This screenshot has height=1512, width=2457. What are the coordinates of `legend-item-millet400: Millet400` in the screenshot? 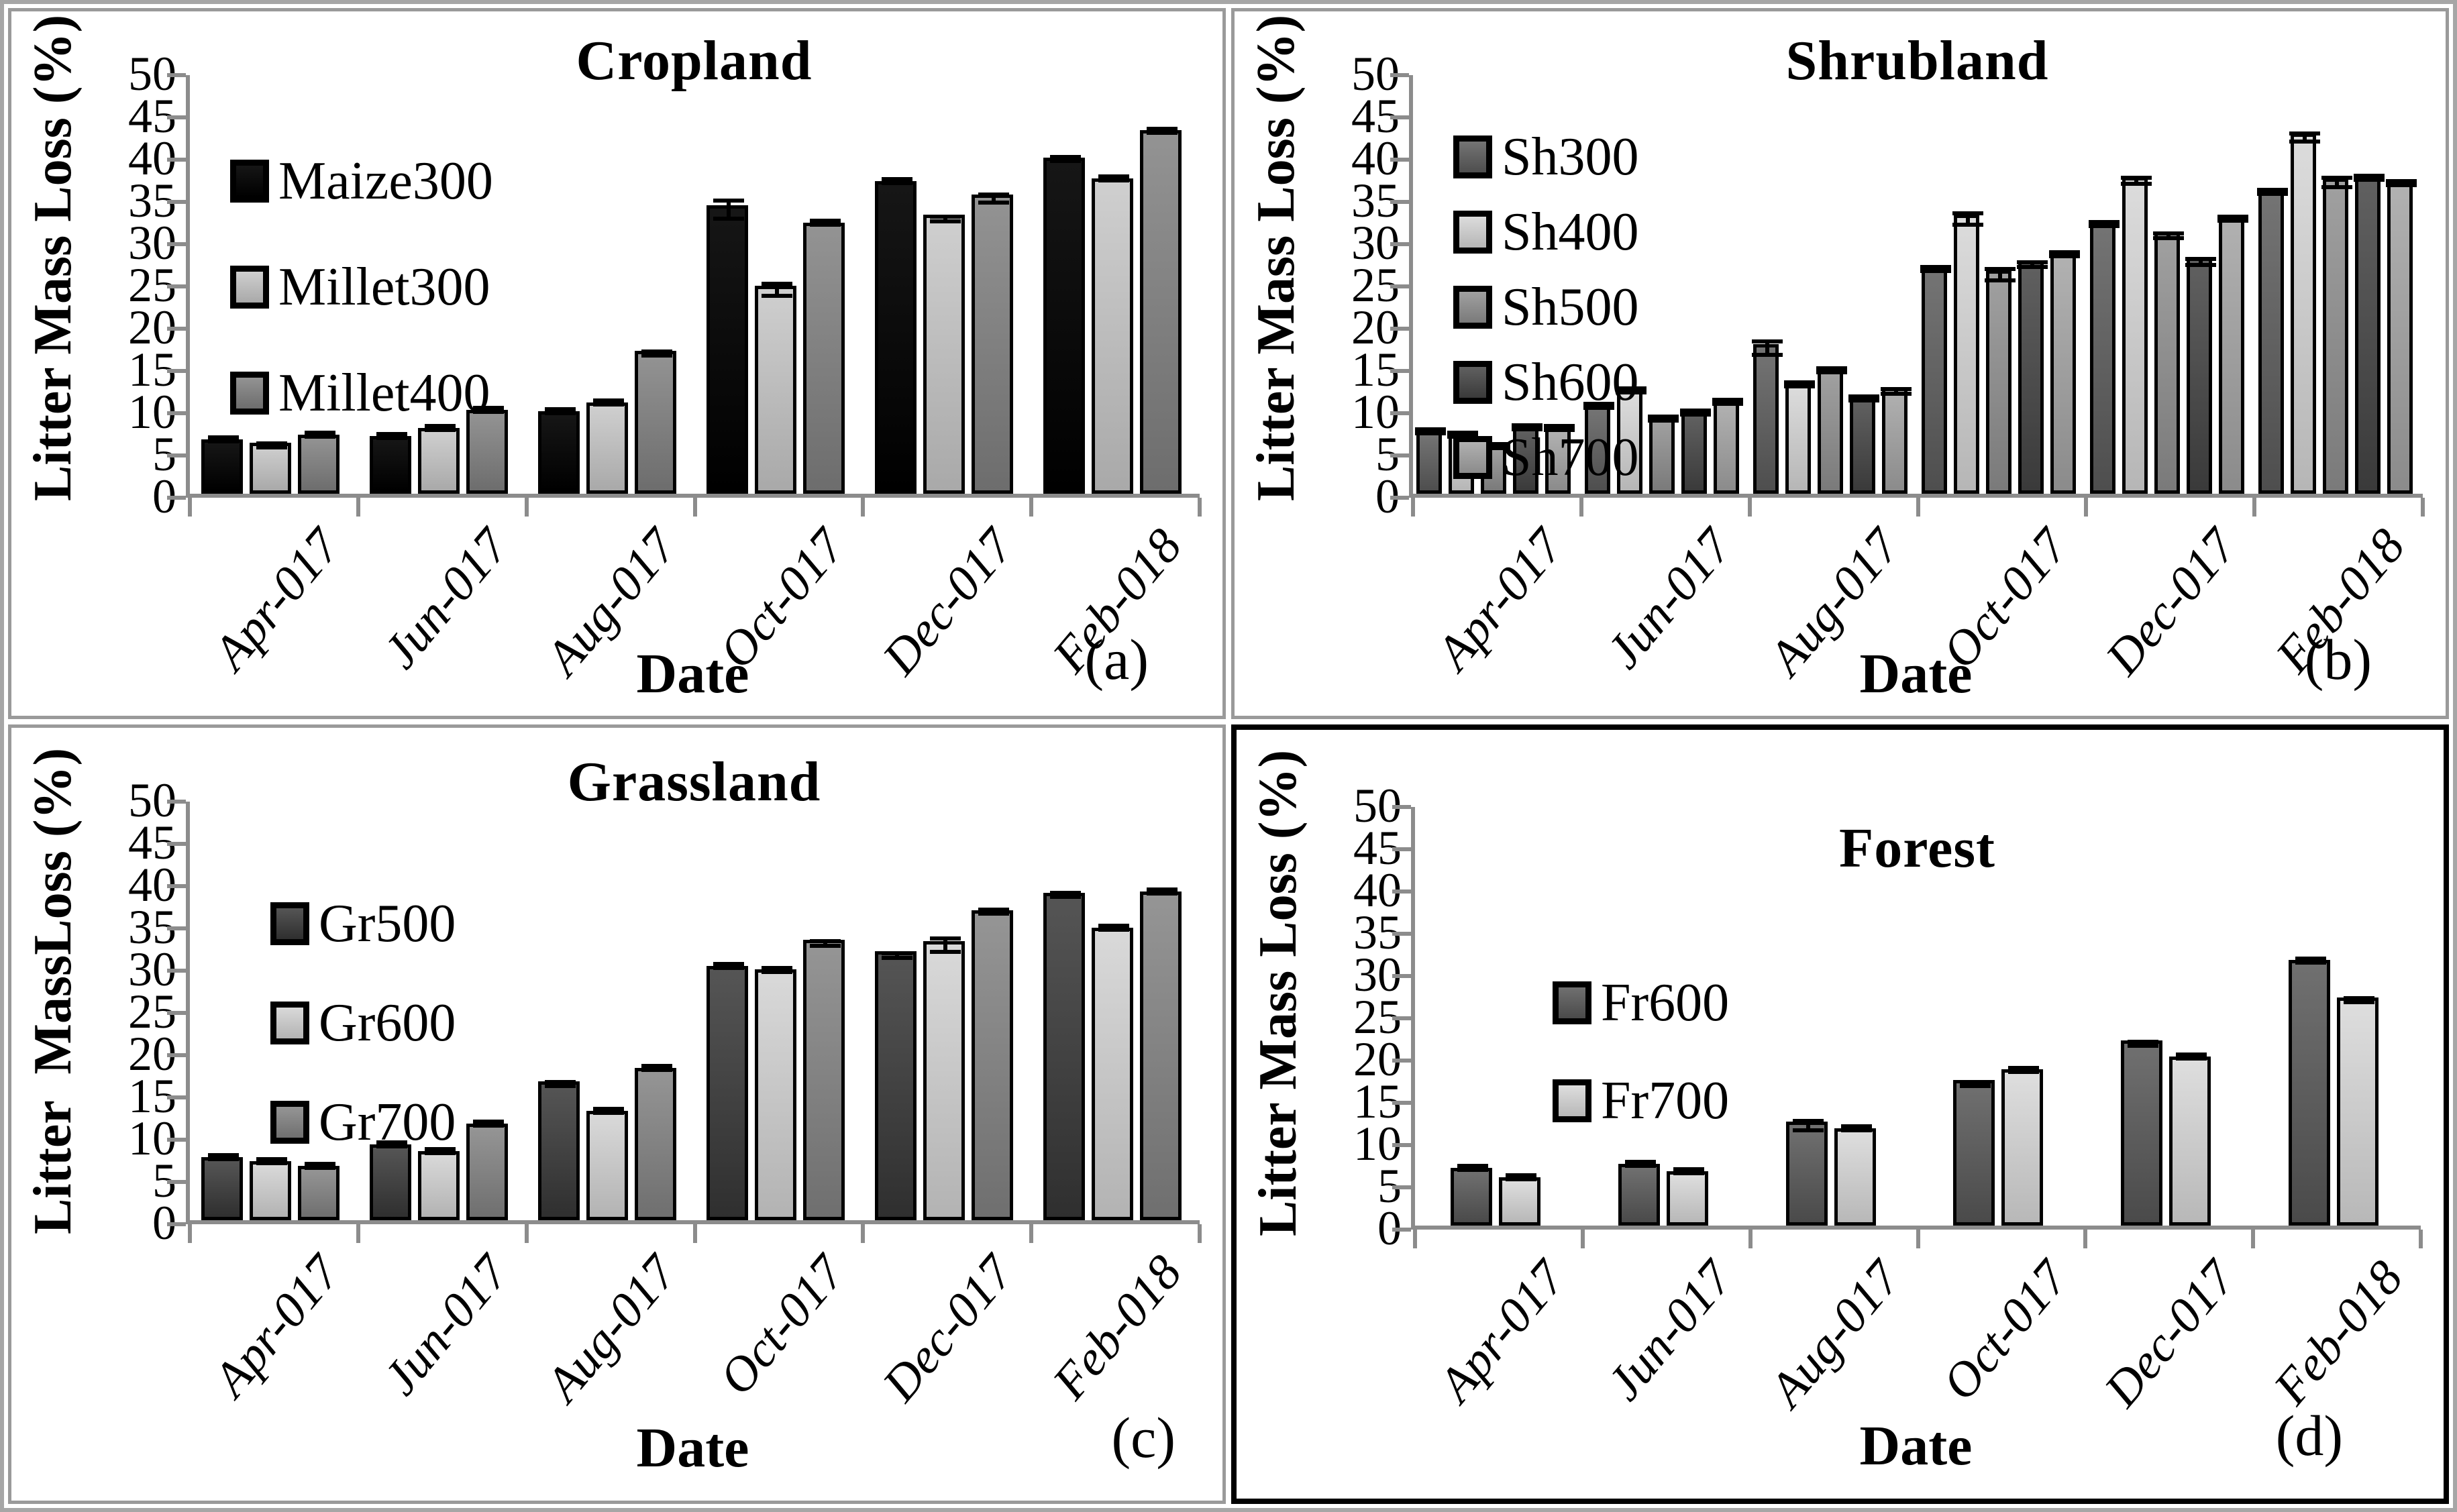 It's located at (360, 393).